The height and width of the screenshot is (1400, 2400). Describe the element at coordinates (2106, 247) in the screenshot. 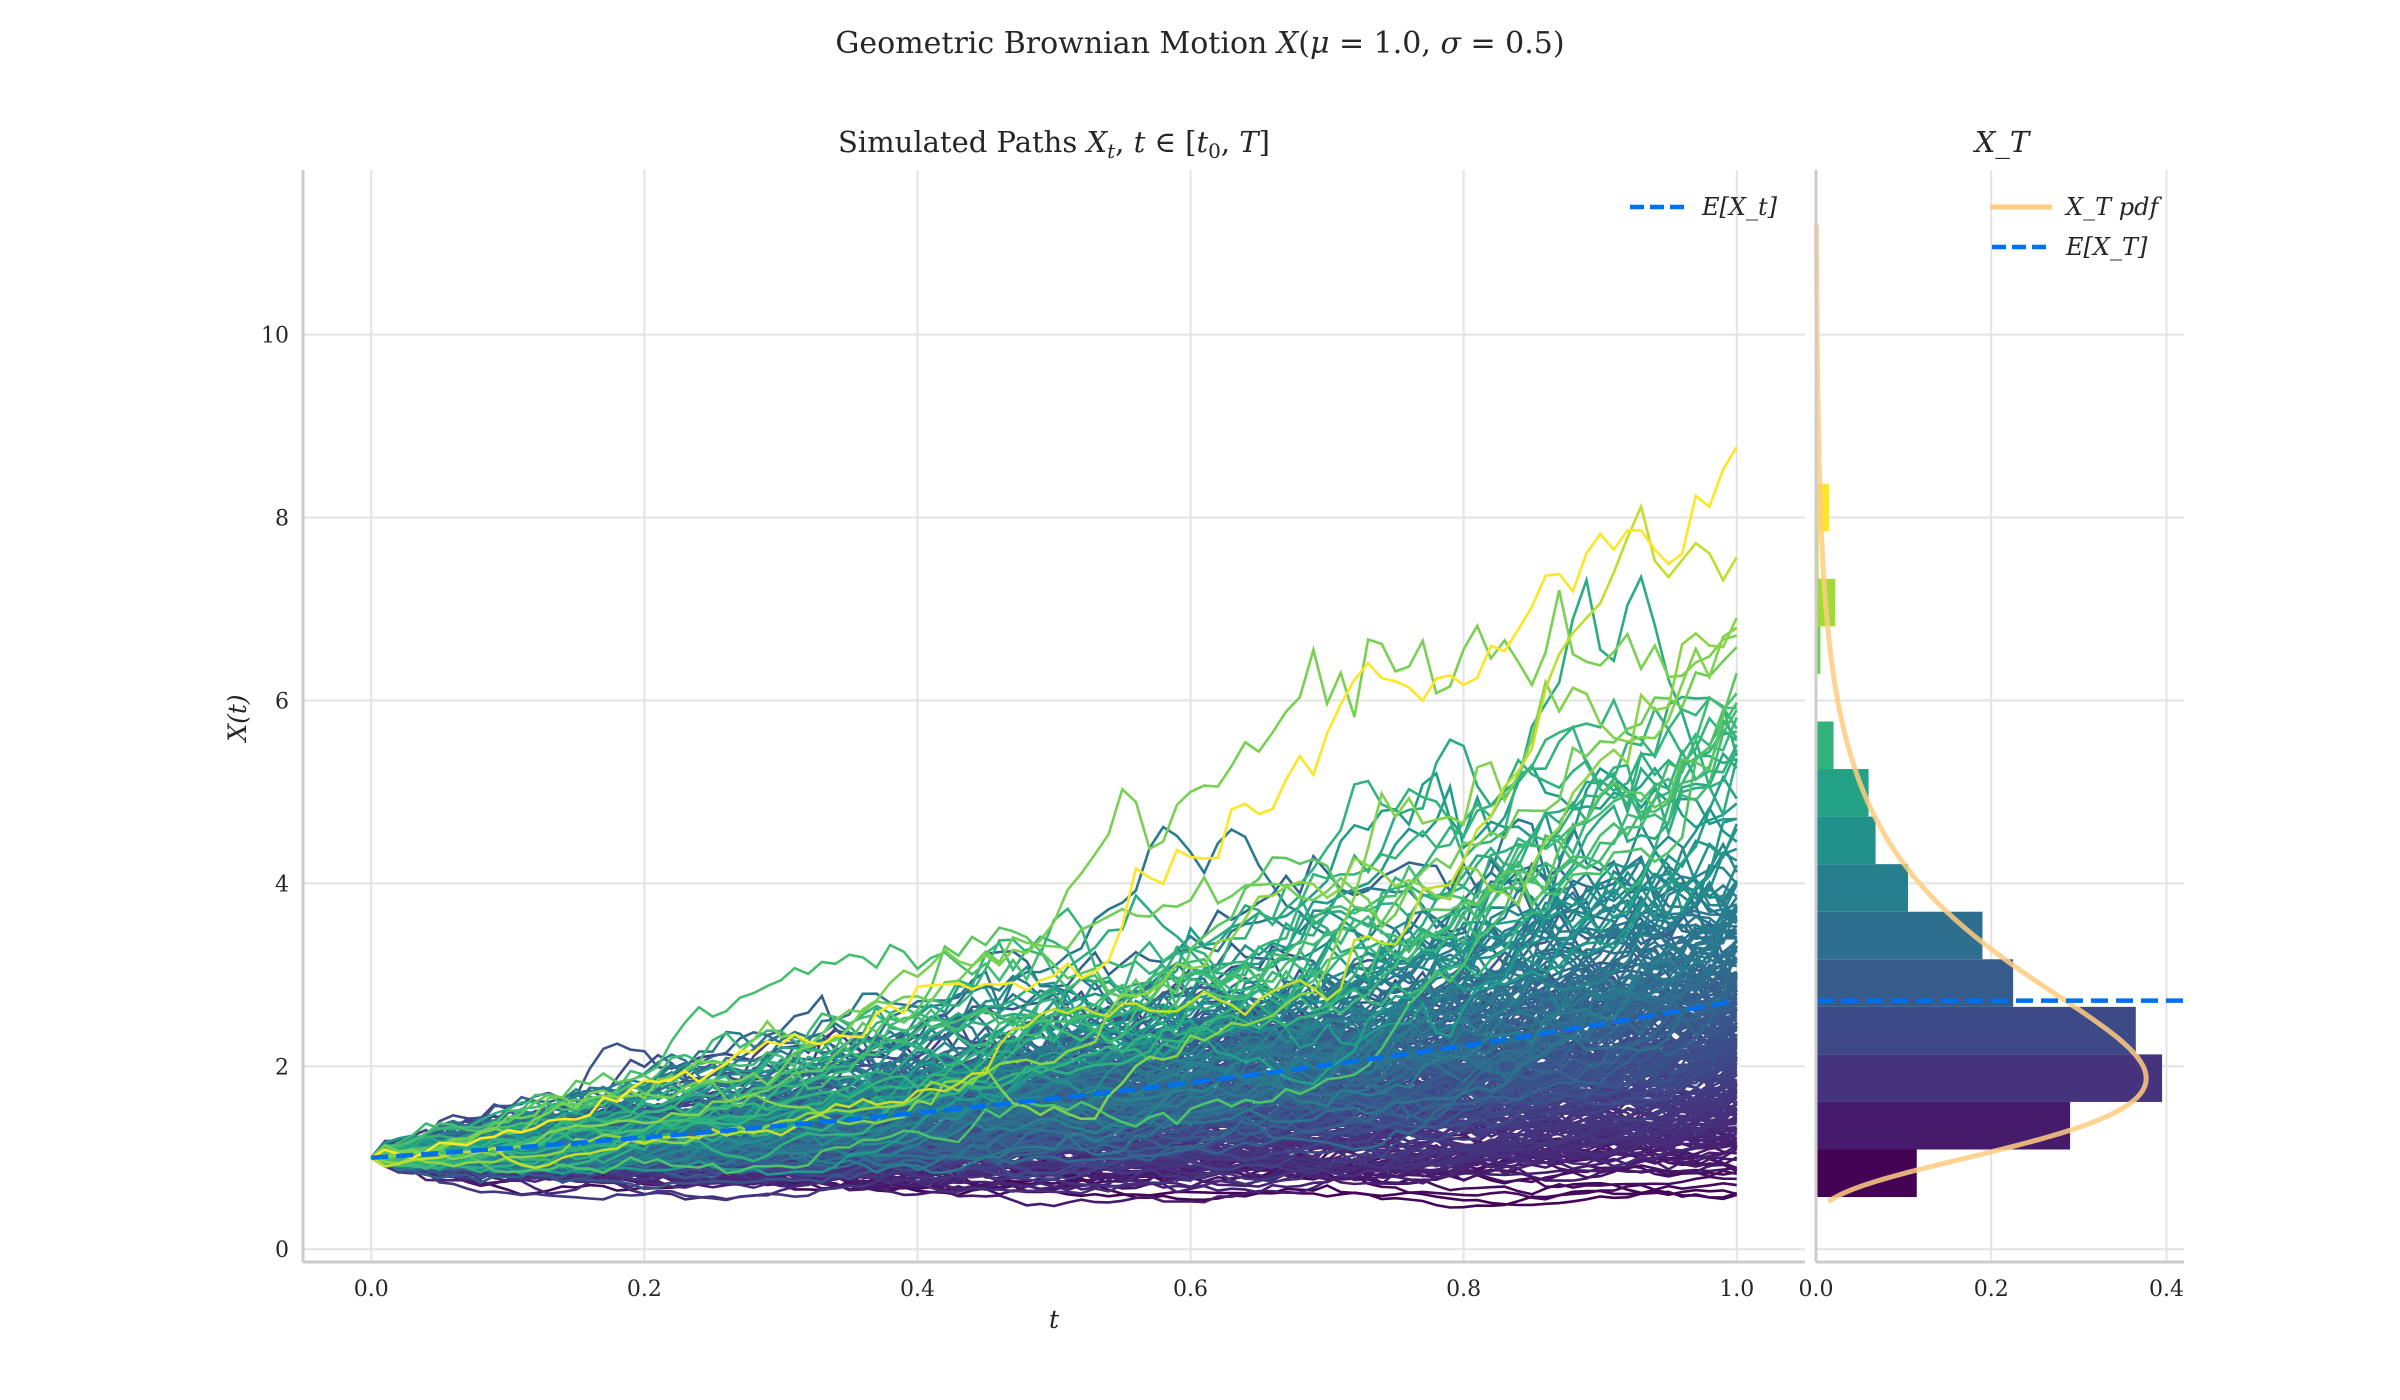

I see `hist-legend-label-expected: E[X_T]` at that location.